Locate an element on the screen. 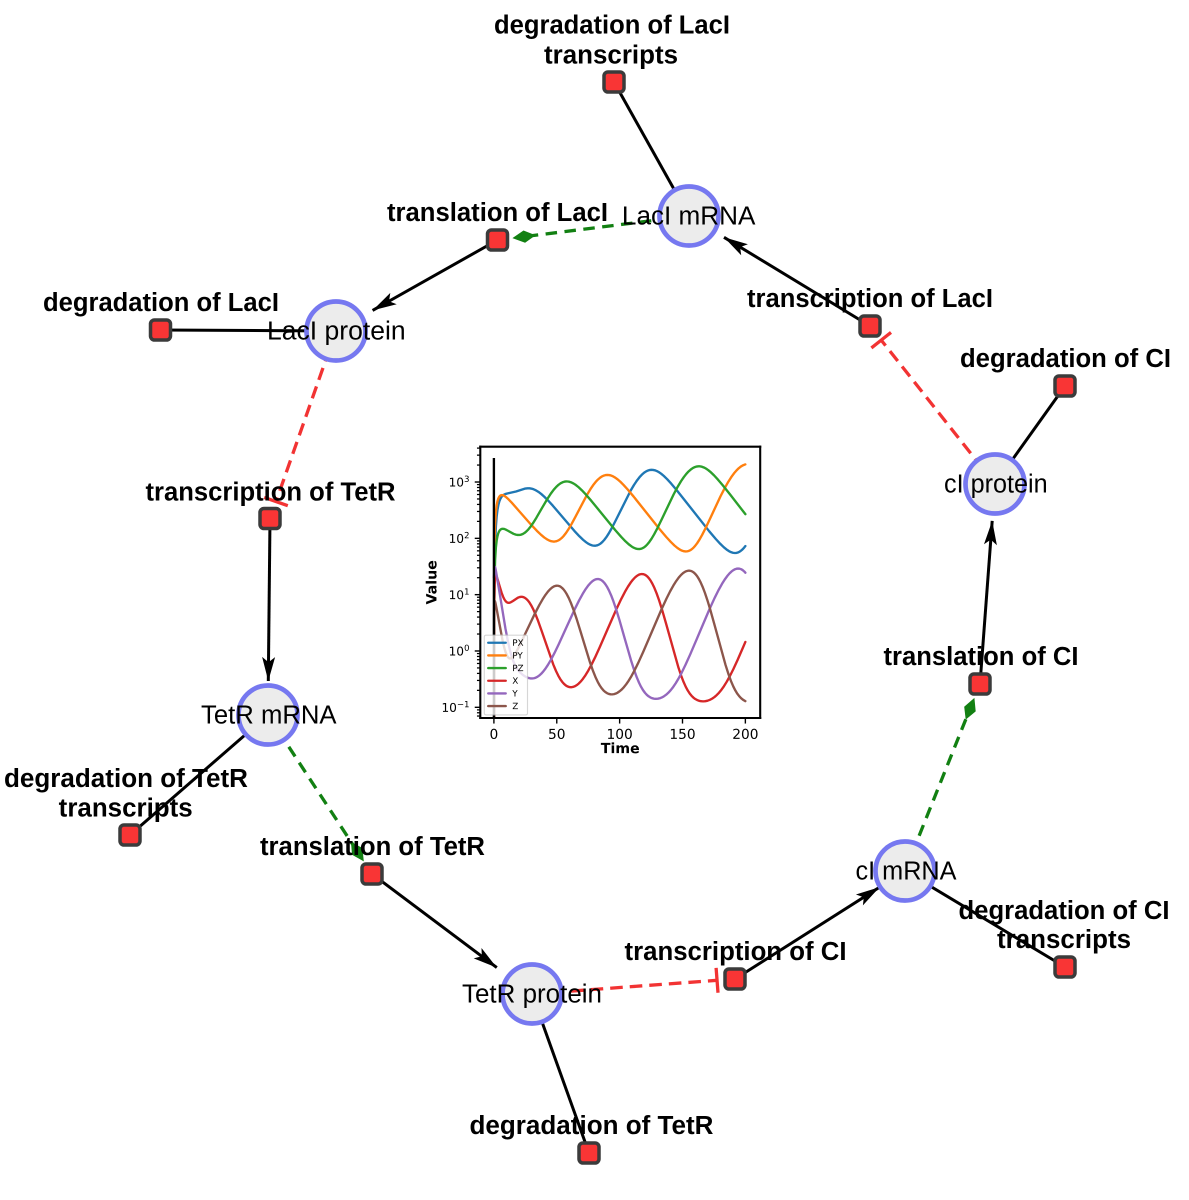  svg-text: translation of LacI is located at coordinates (497, 213).